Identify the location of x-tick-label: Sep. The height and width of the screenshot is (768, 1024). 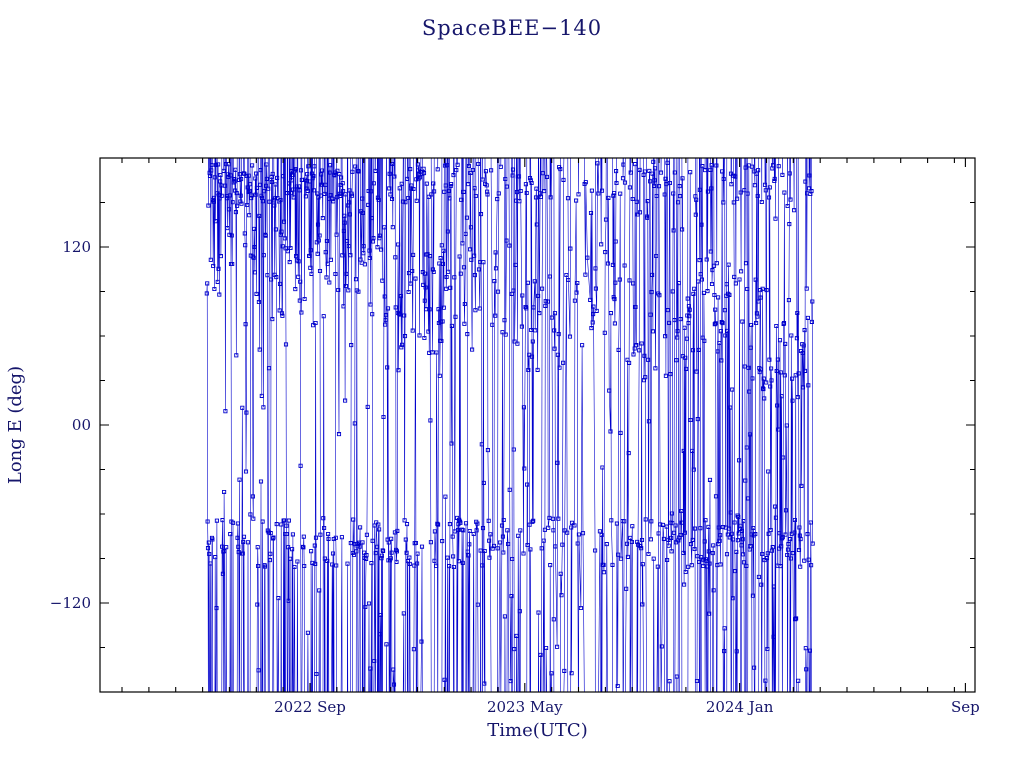
(965, 707).